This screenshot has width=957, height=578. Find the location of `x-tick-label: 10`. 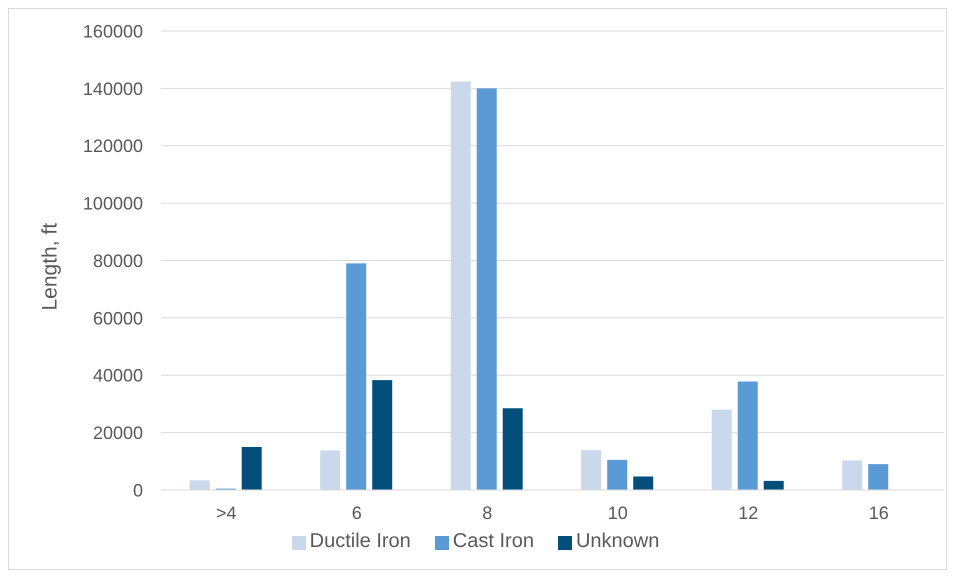

x-tick-label: 10 is located at coordinates (618, 512).